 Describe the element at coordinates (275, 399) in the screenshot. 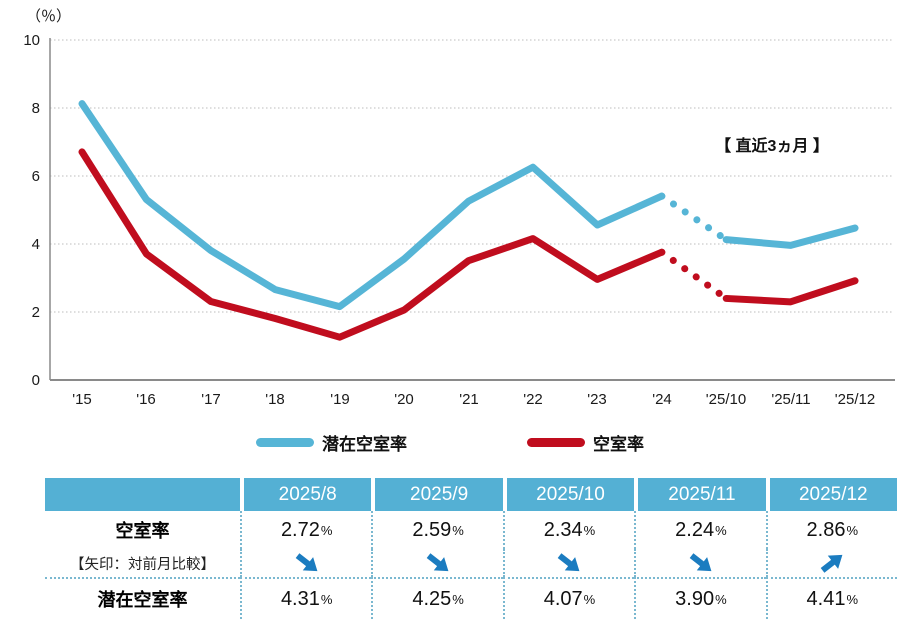

I see `x-tick-label: '18` at that location.